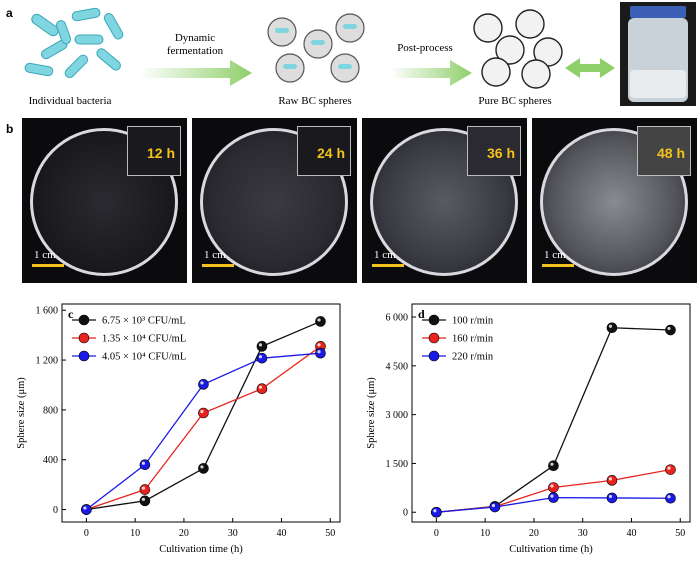 The image size is (700, 567). I want to click on y-tick-label: 1 600, so click(47, 311).